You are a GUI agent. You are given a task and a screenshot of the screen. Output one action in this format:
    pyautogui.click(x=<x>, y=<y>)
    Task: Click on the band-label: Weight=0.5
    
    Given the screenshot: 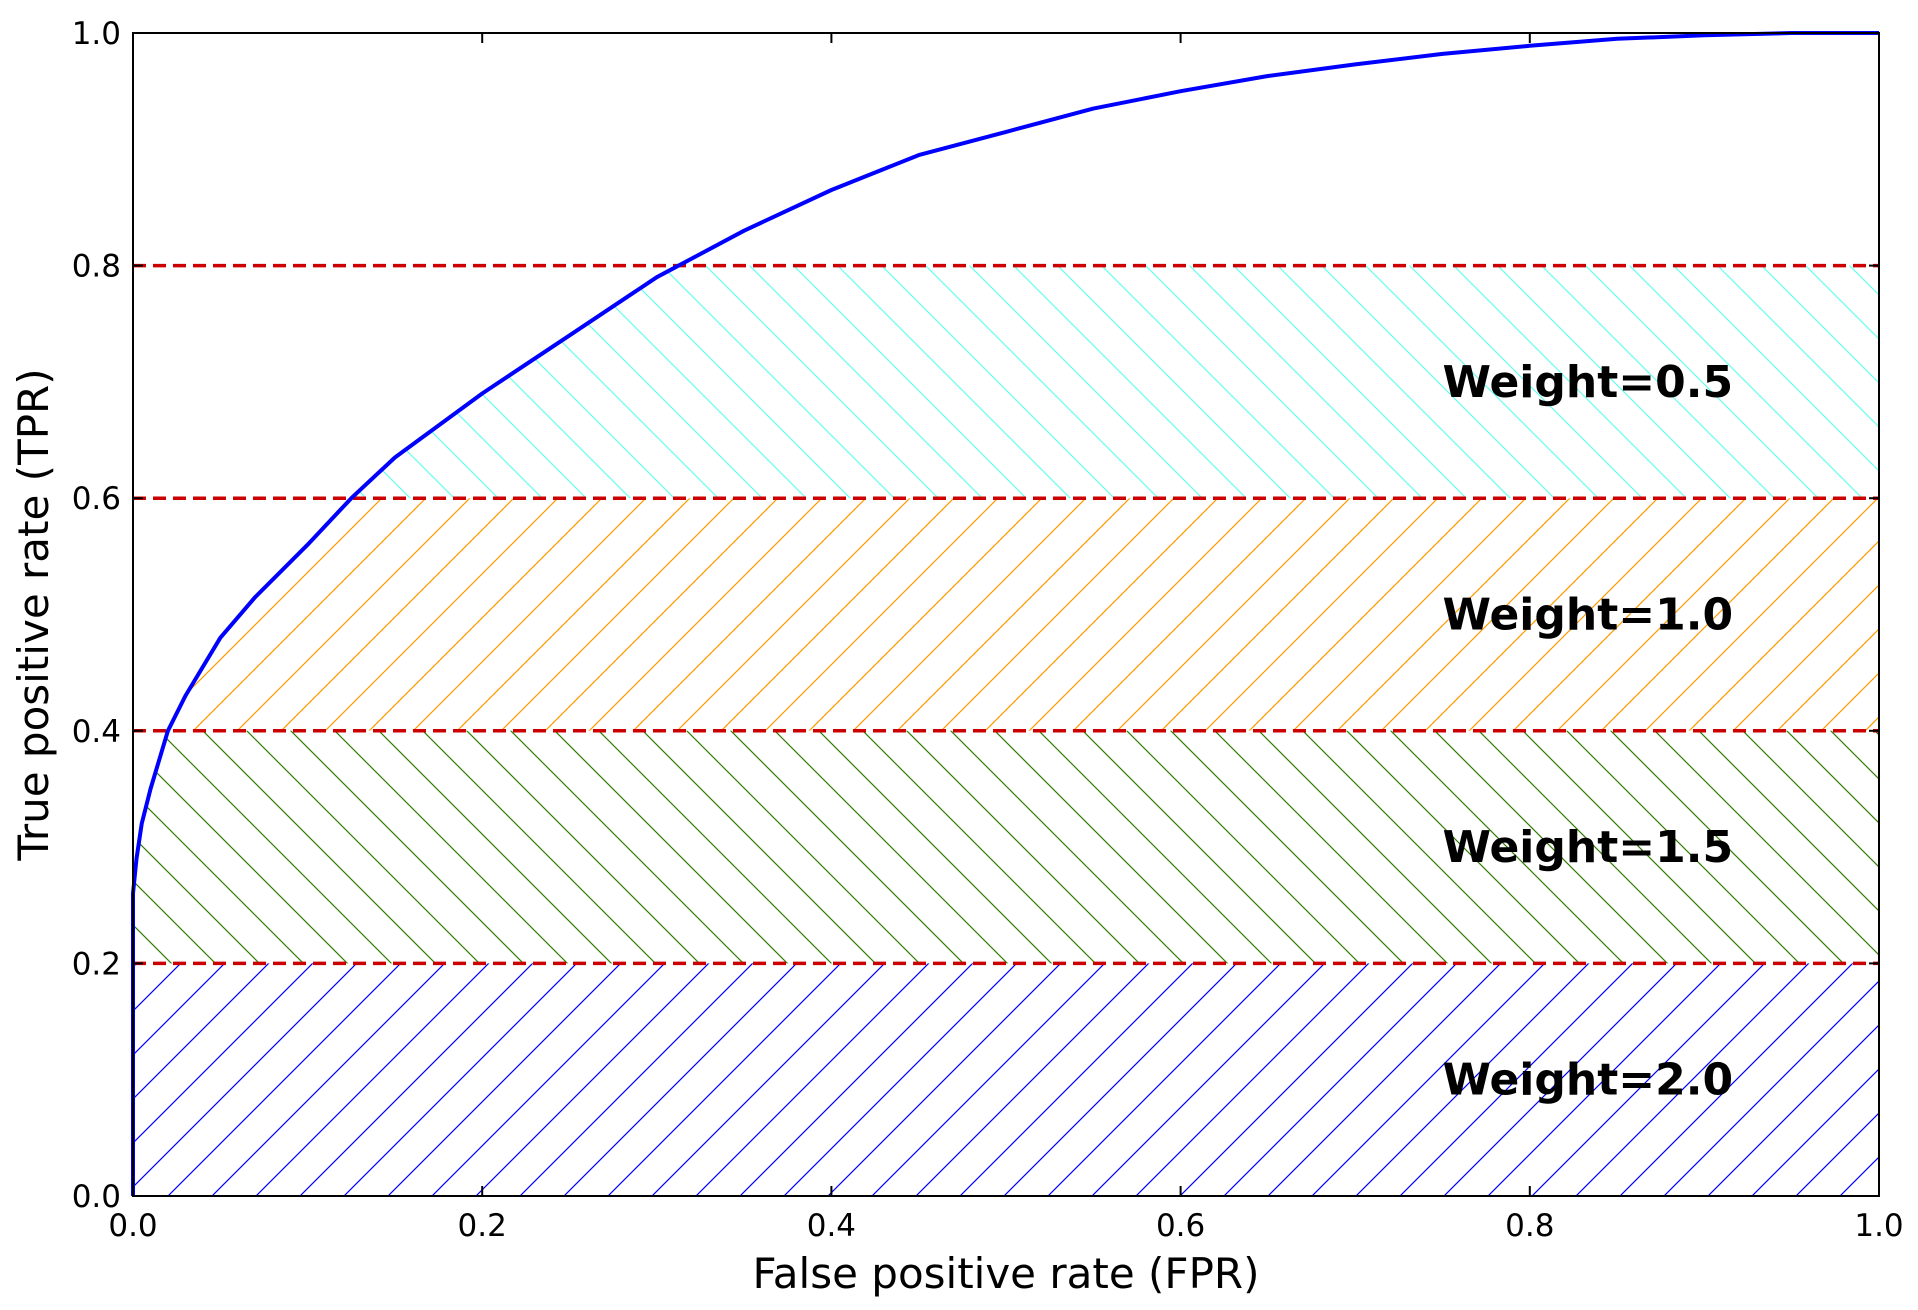 What is the action you would take?
    pyautogui.click(x=1588, y=382)
    